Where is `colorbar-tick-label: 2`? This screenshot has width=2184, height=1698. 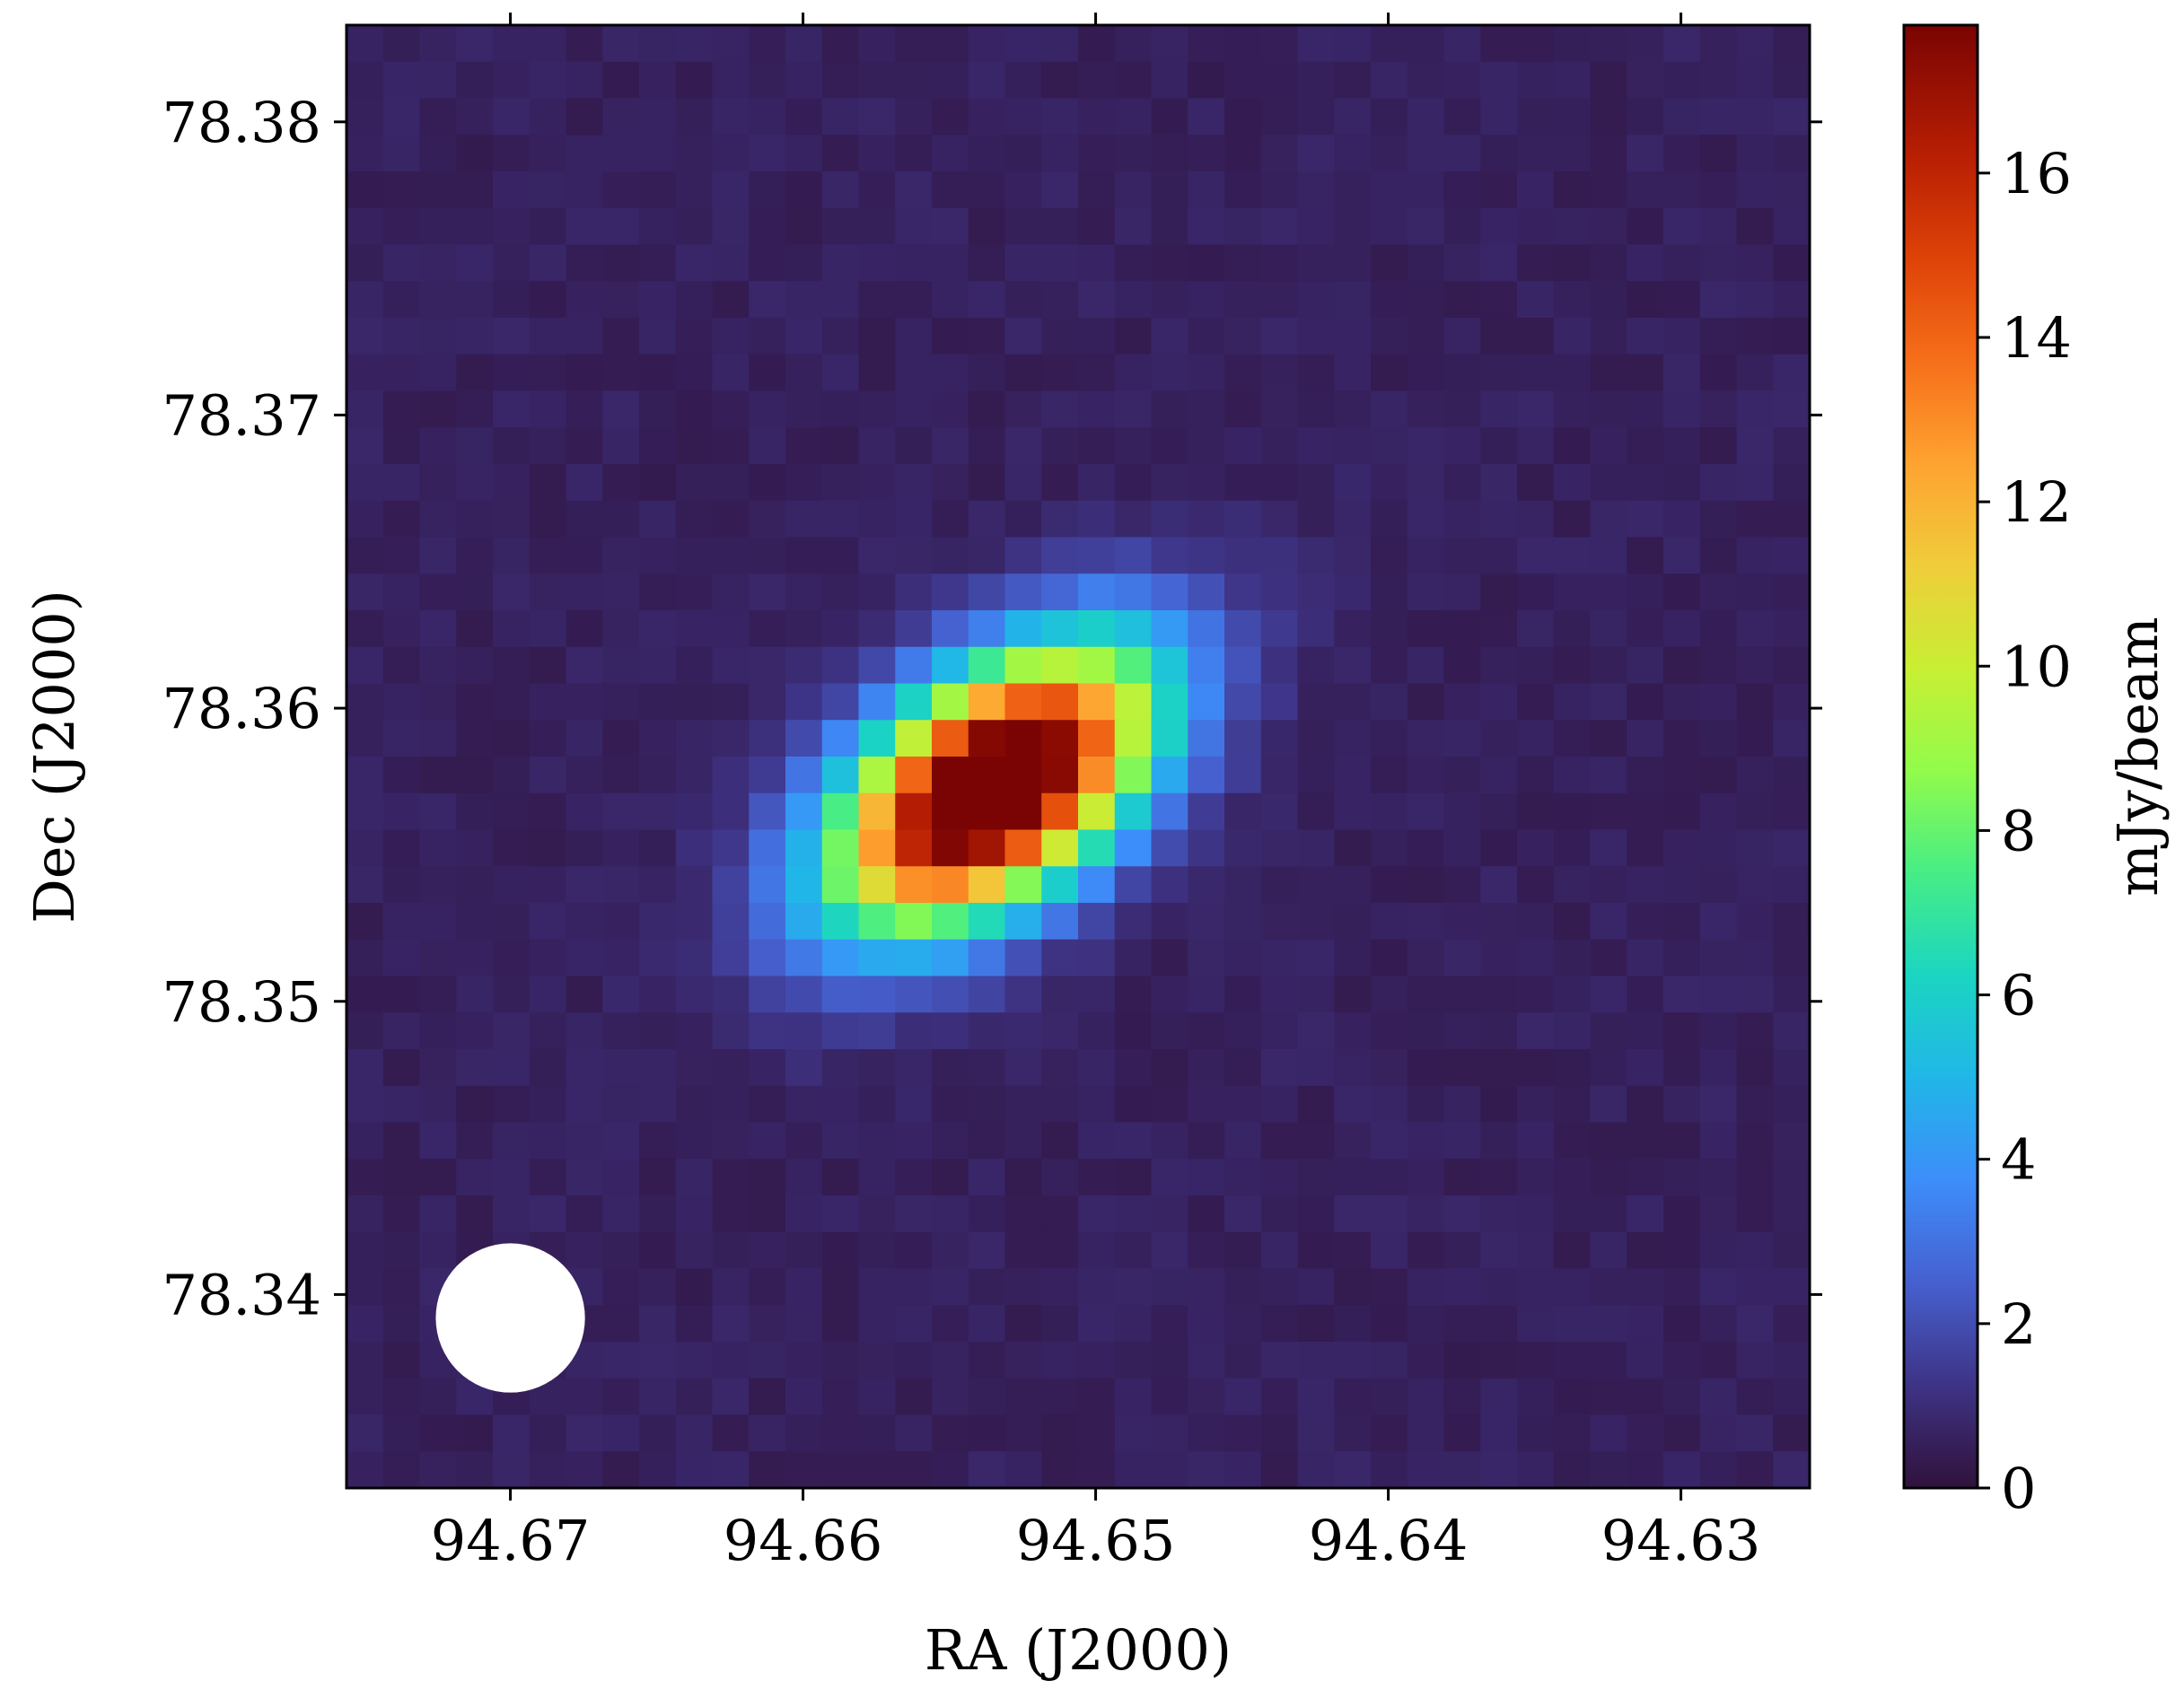 colorbar-tick-label: 2 is located at coordinates (2018, 1324).